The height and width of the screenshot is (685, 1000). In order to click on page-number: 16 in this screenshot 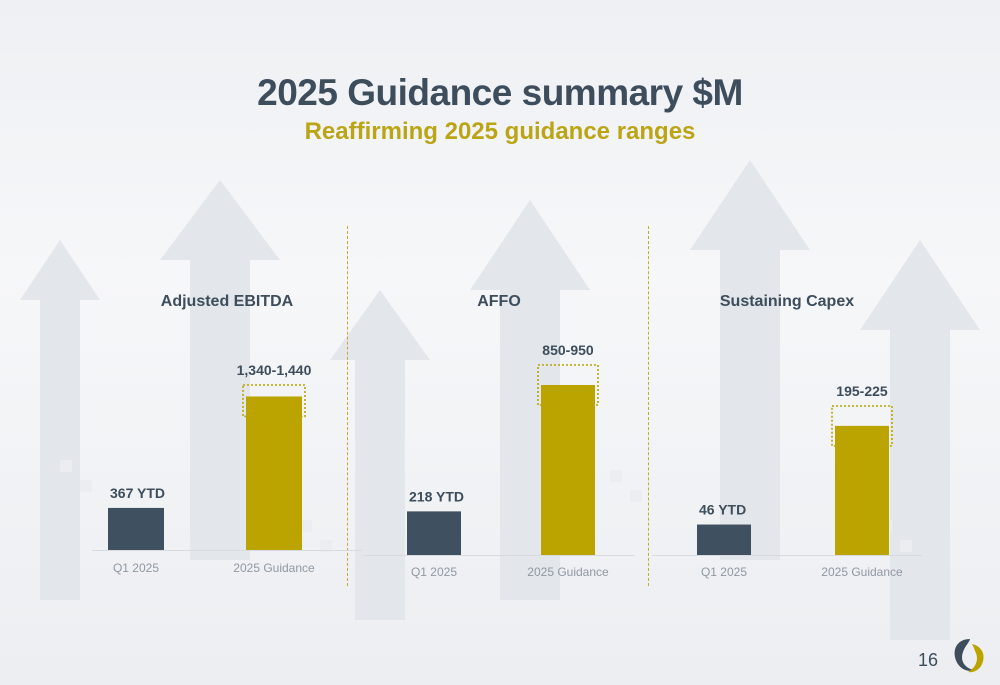, I will do `click(928, 660)`.